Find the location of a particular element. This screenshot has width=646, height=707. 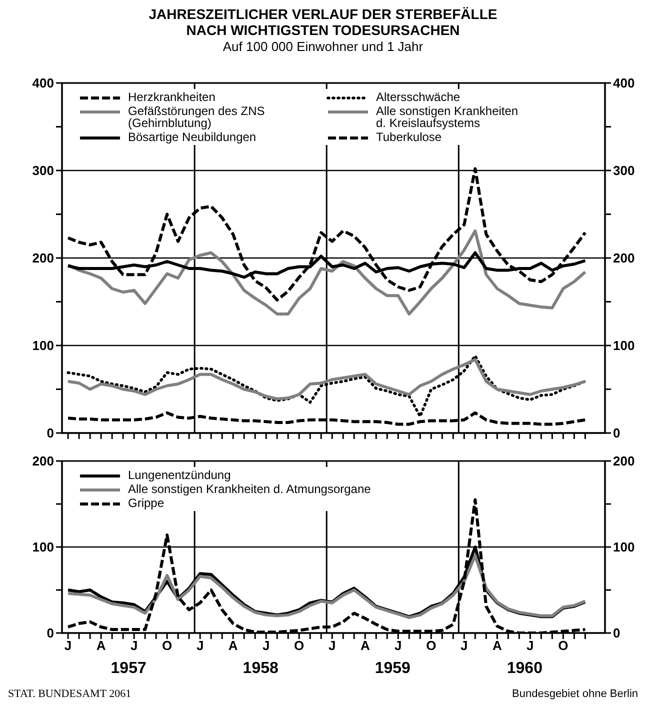

y-tick-label: 300 is located at coordinates (43, 170).